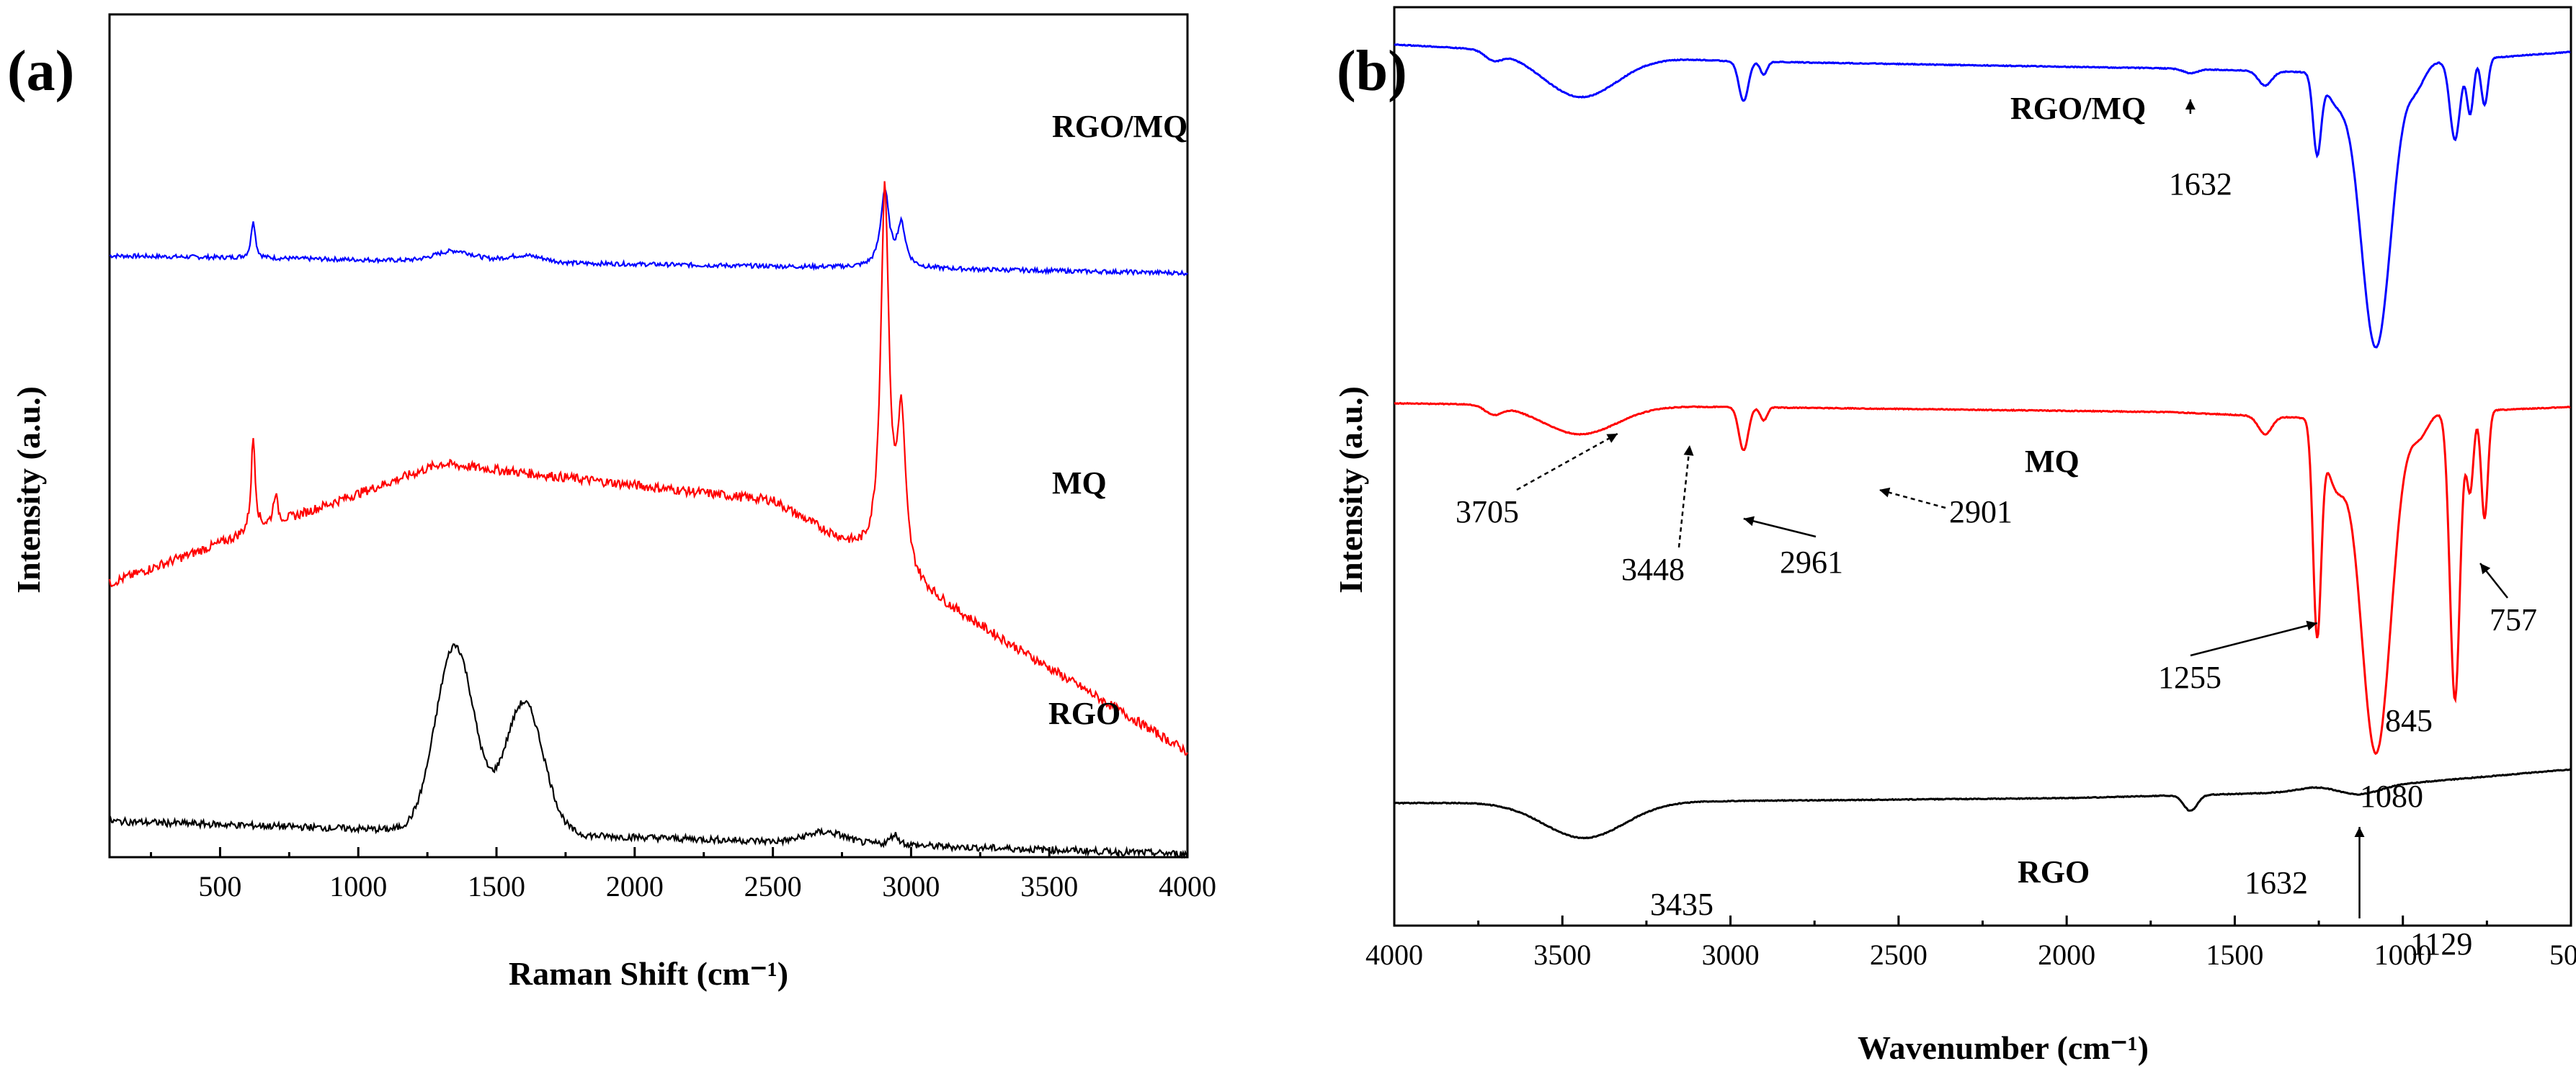  I want to click on panel-b-peak-label: 1080, so click(2391, 796).